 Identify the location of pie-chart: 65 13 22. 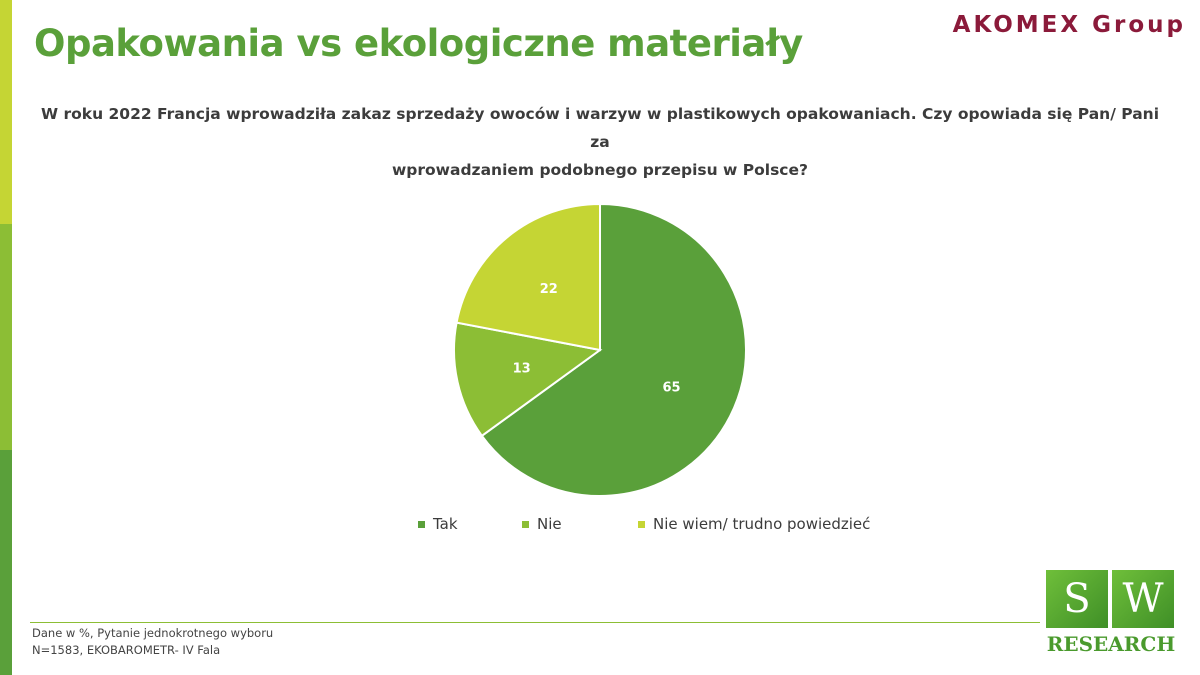
(600, 349).